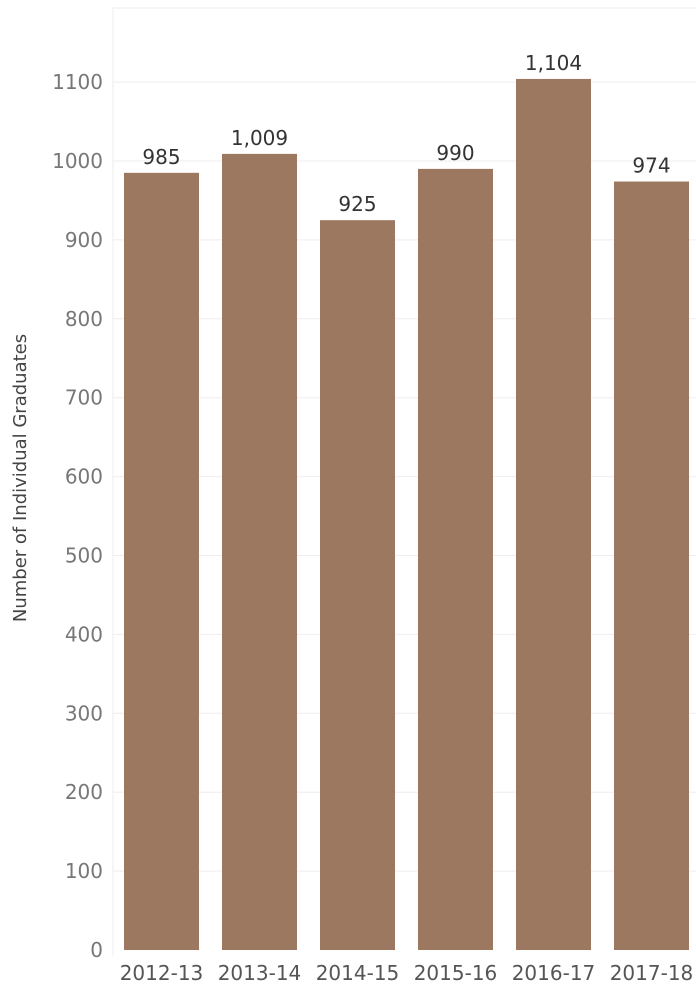  Describe the element at coordinates (77, 516) in the screenshot. I see `y-axis-ticks: 0 100 200 300 400 500 600 700 800 900 1000 1100` at that location.